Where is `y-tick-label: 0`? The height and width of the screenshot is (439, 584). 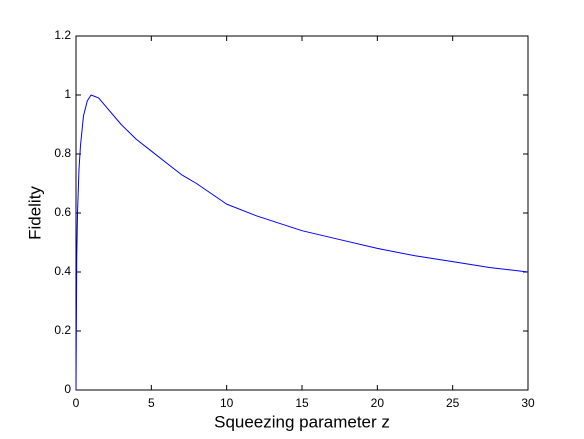 y-tick-label: 0 is located at coordinates (67, 389).